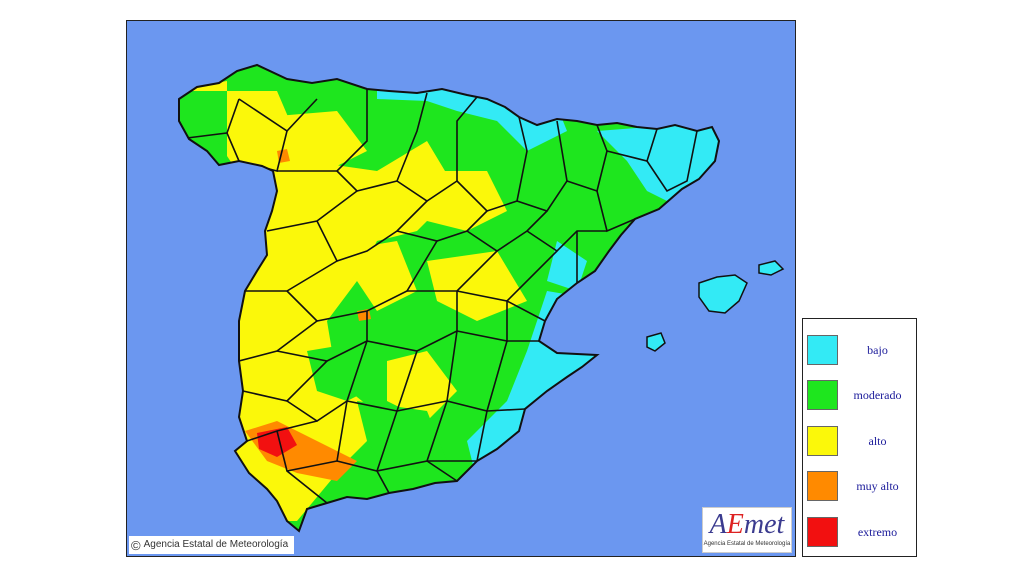 This screenshot has height=576, width=1024. I want to click on baleares-menorca, so click(771, 268).